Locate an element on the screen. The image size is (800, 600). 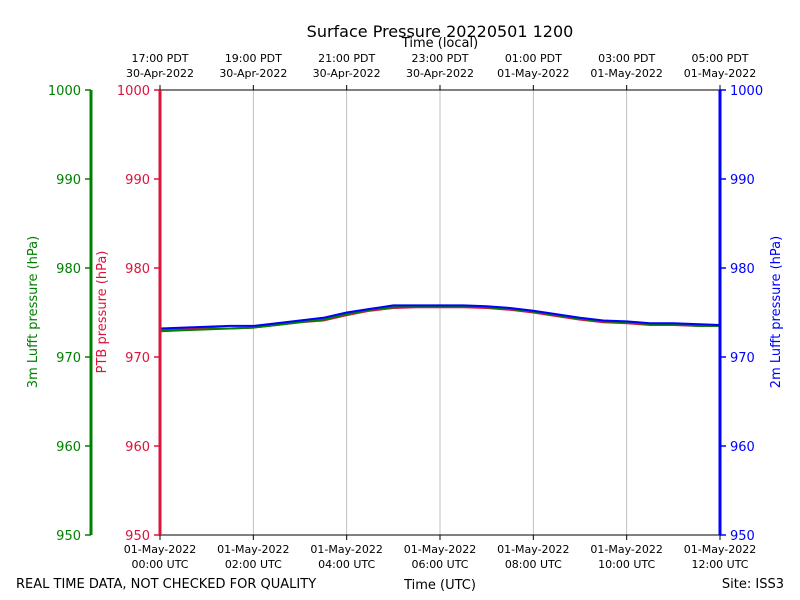
top-tick-label-time: 17:00 PDT is located at coordinates (159, 58).